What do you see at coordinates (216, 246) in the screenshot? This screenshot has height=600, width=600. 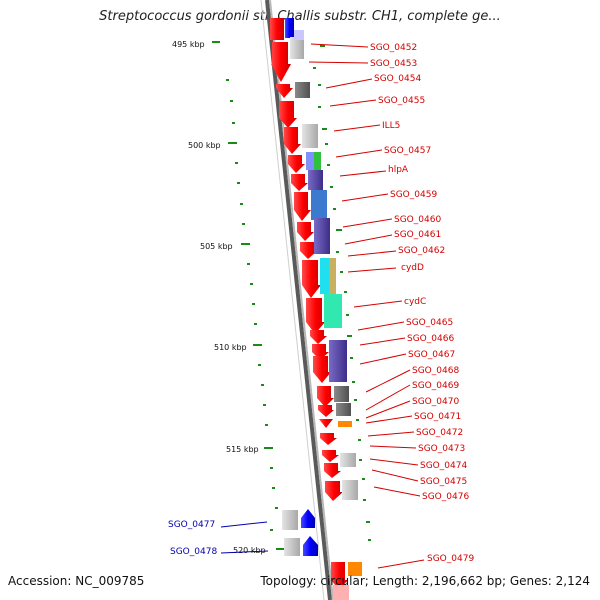 I see `kbp-tick-label: 505 kbp` at bounding box center [216, 246].